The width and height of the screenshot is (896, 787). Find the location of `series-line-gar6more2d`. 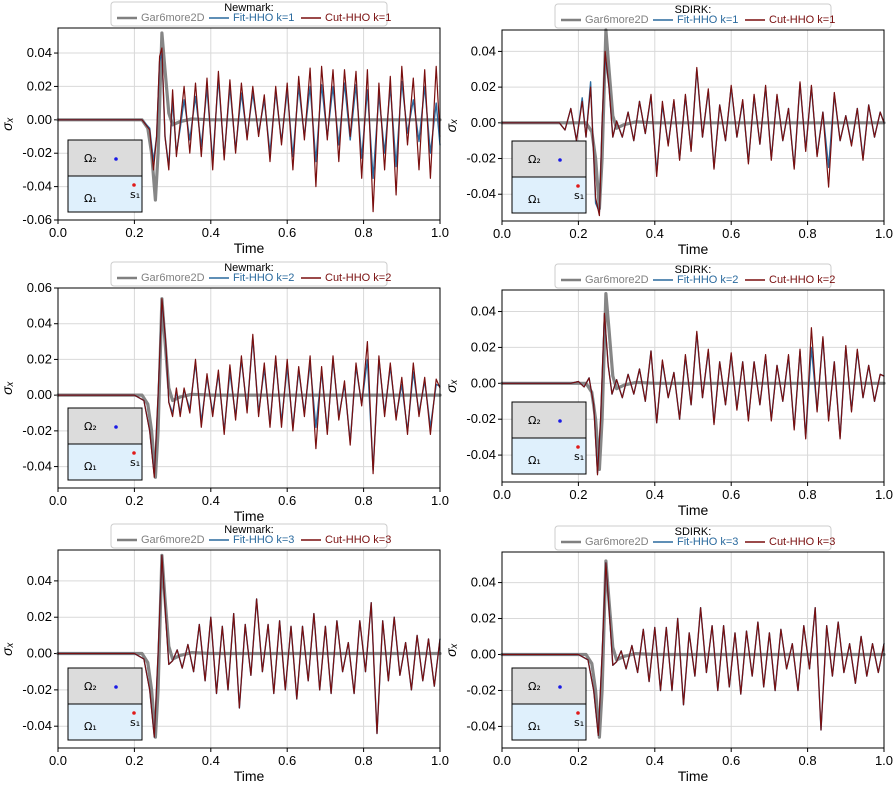

series-line-gar6more2d is located at coordinates (693, 649).